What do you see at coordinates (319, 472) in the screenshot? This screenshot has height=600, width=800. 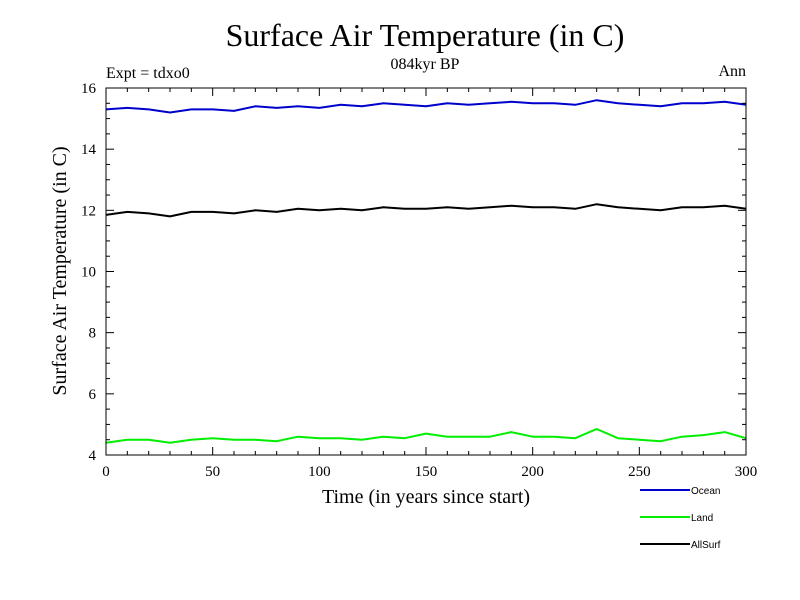 I see `x-tick-label: 100` at bounding box center [319, 472].